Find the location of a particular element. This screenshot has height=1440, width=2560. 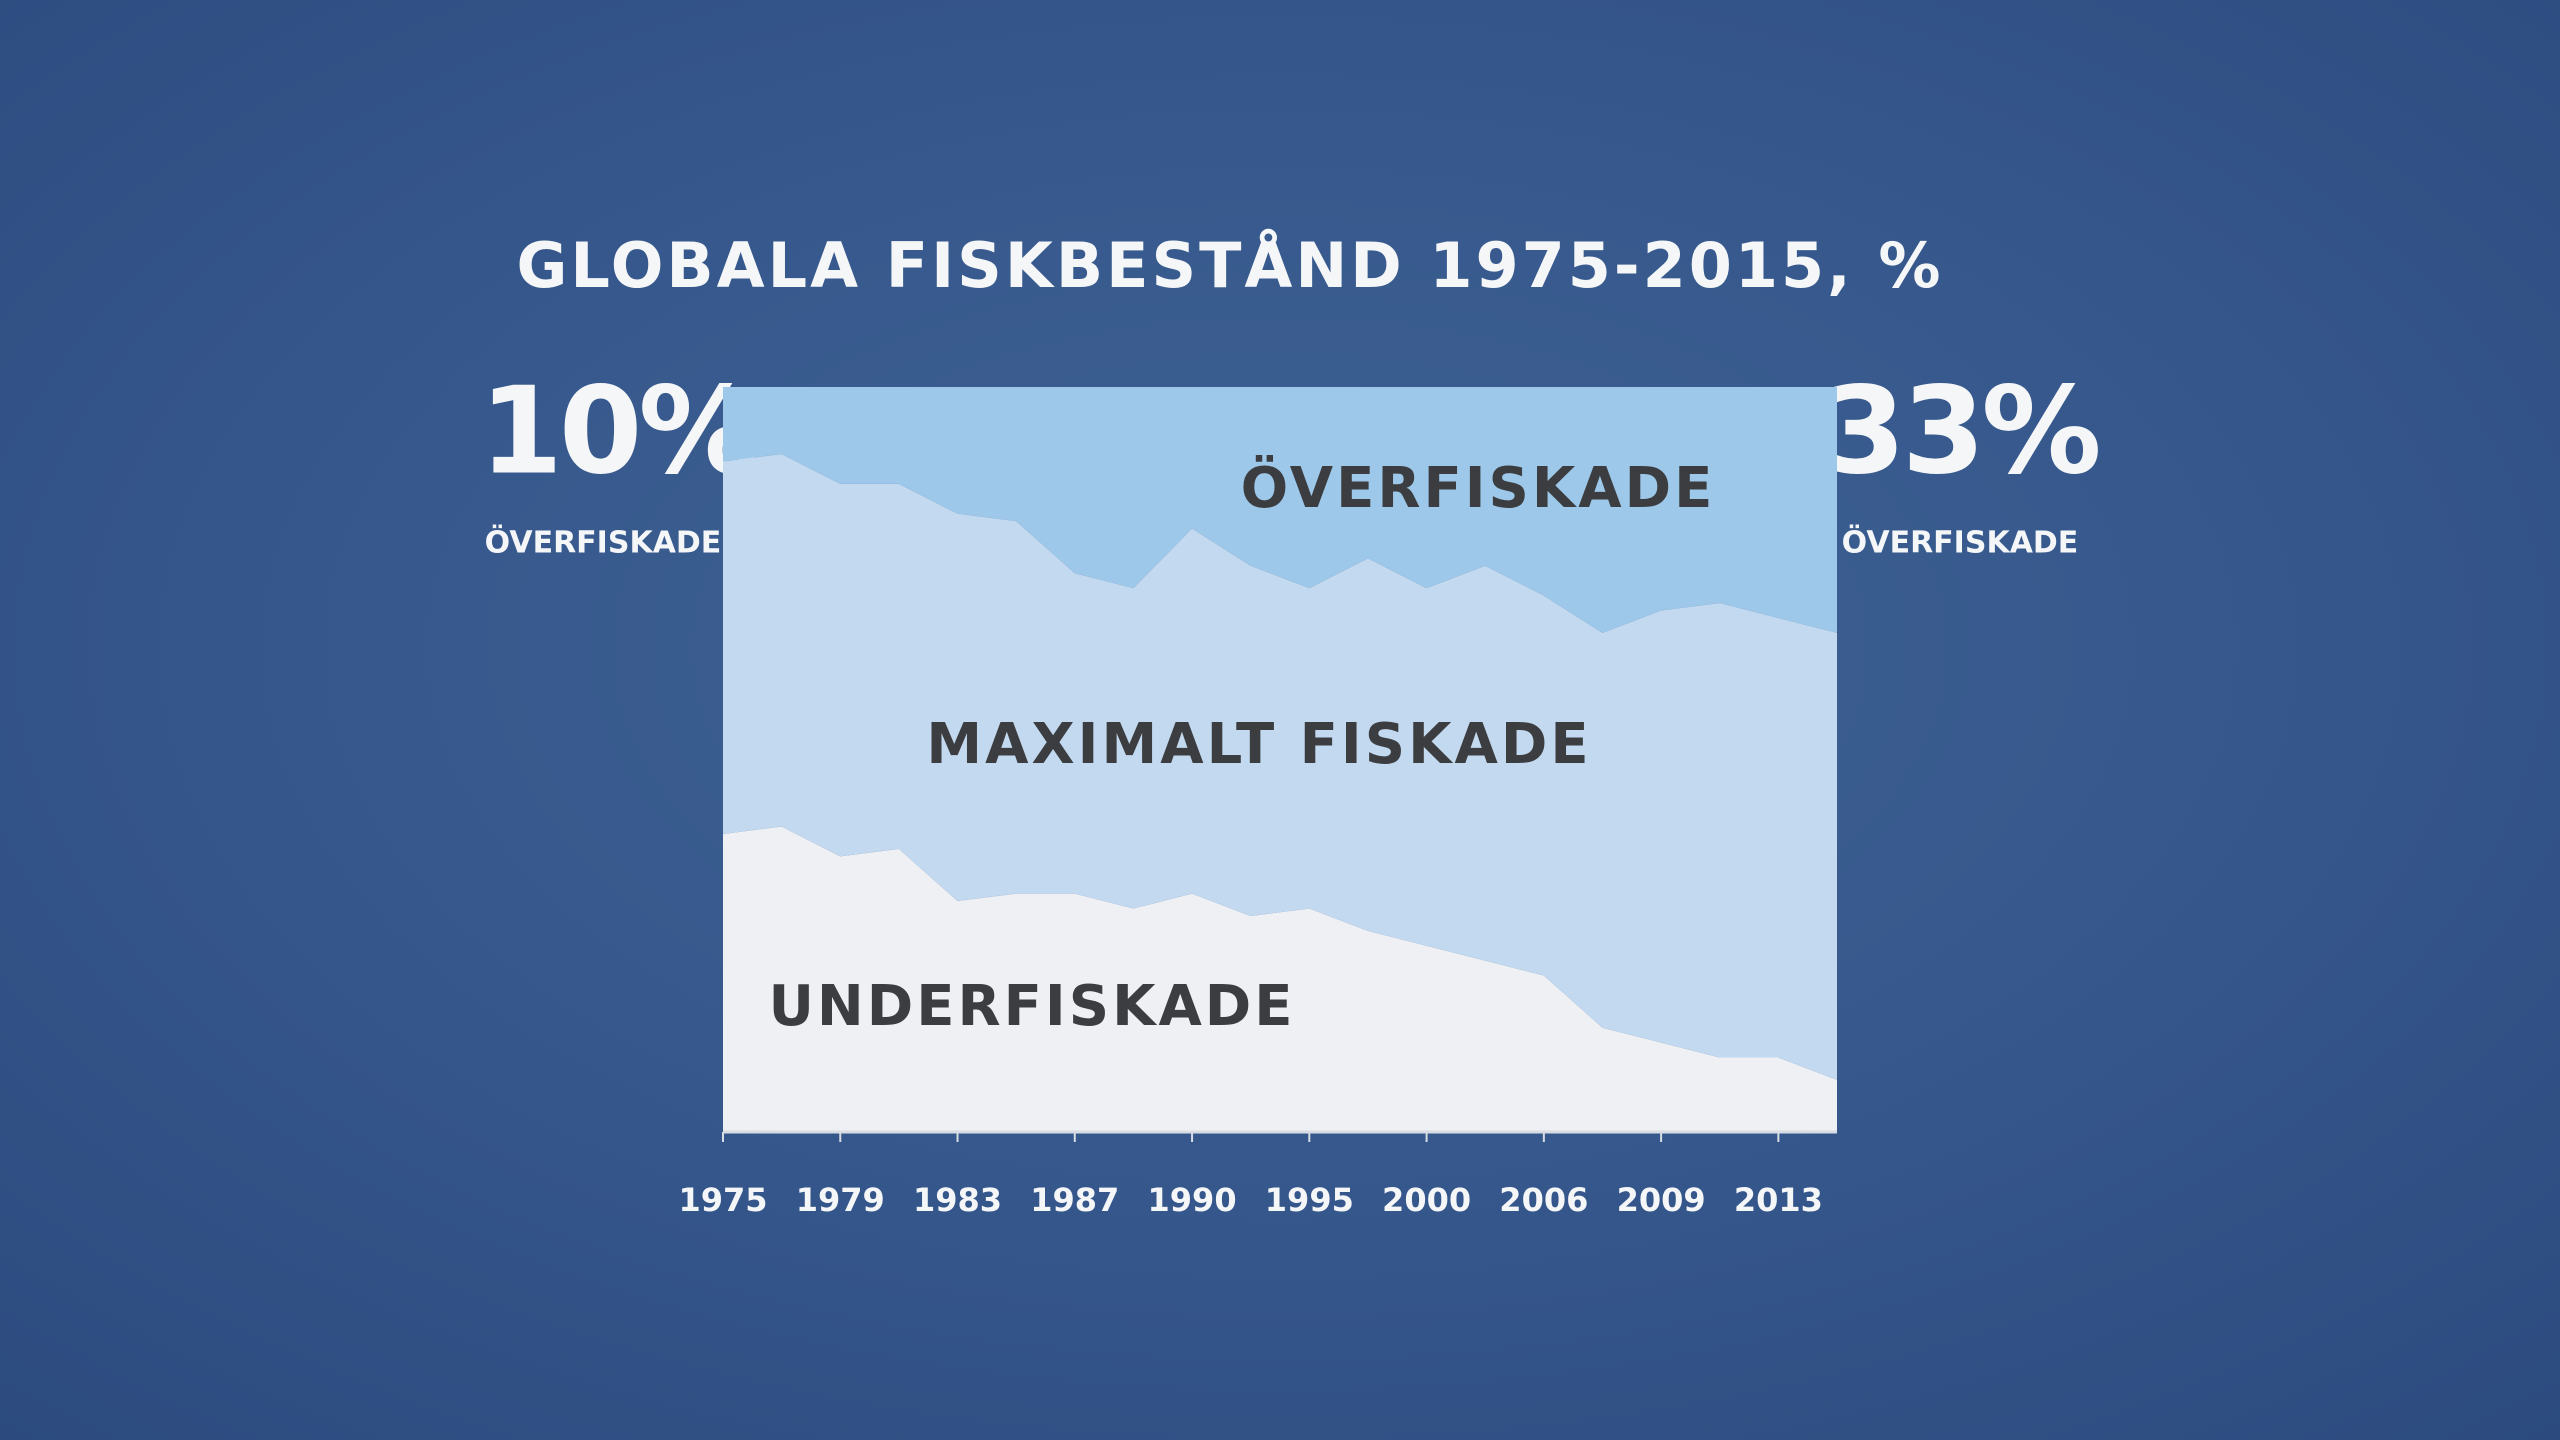

x-tick-label: 1975 is located at coordinates (722, 1200).